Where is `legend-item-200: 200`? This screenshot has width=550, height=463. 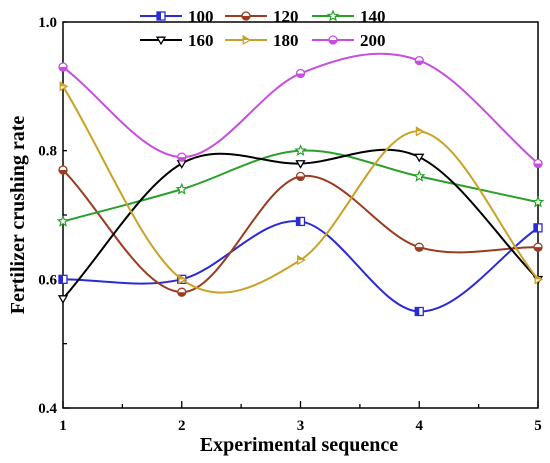 legend-item-200: 200 is located at coordinates (349, 40).